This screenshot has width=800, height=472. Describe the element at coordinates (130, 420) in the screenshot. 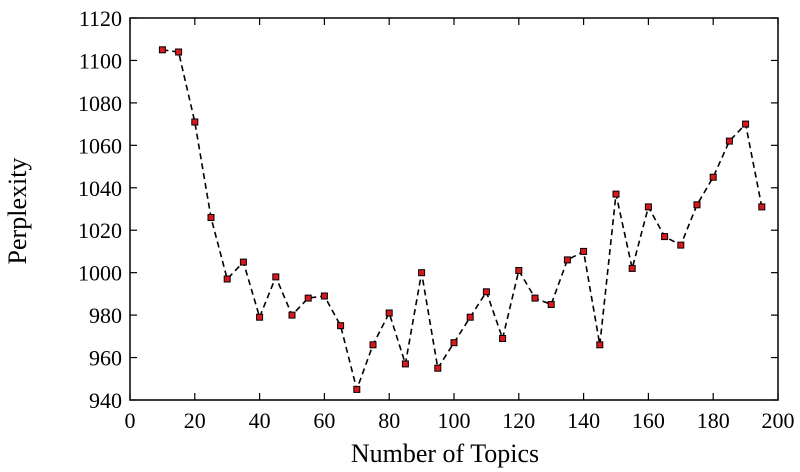

I see `x-tick-label: 0` at that location.